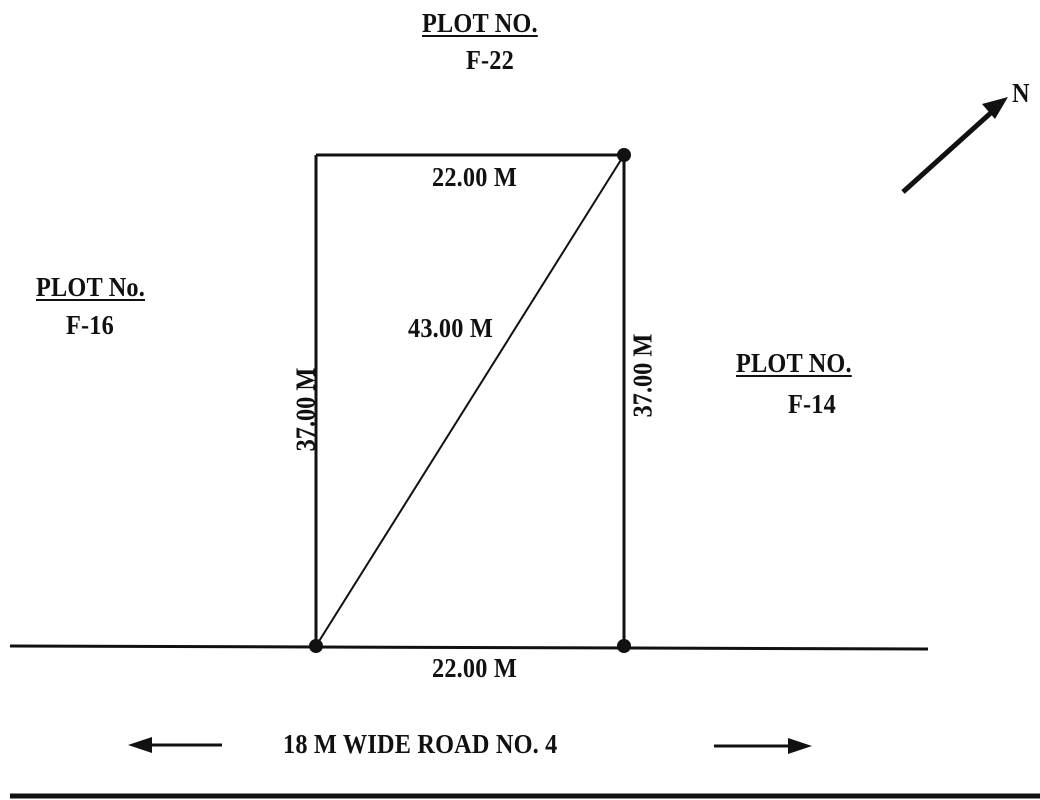 This screenshot has height=800, width=1040. I want to click on plot-north-number: F-22, so click(490, 60).